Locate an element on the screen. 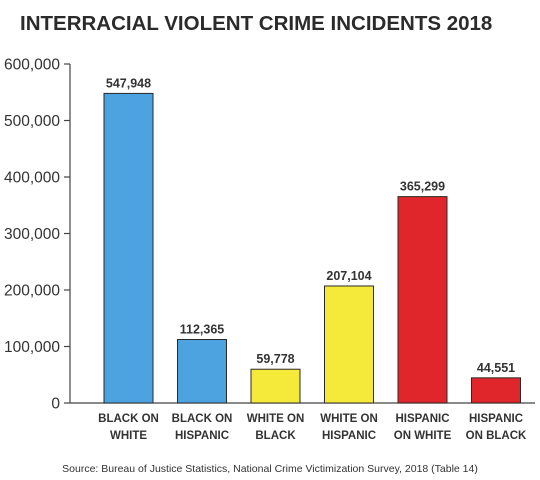  chart-title: INTERRACIAL VIOLENT CRIME INCIDENTS 2018 is located at coordinates (256, 23).